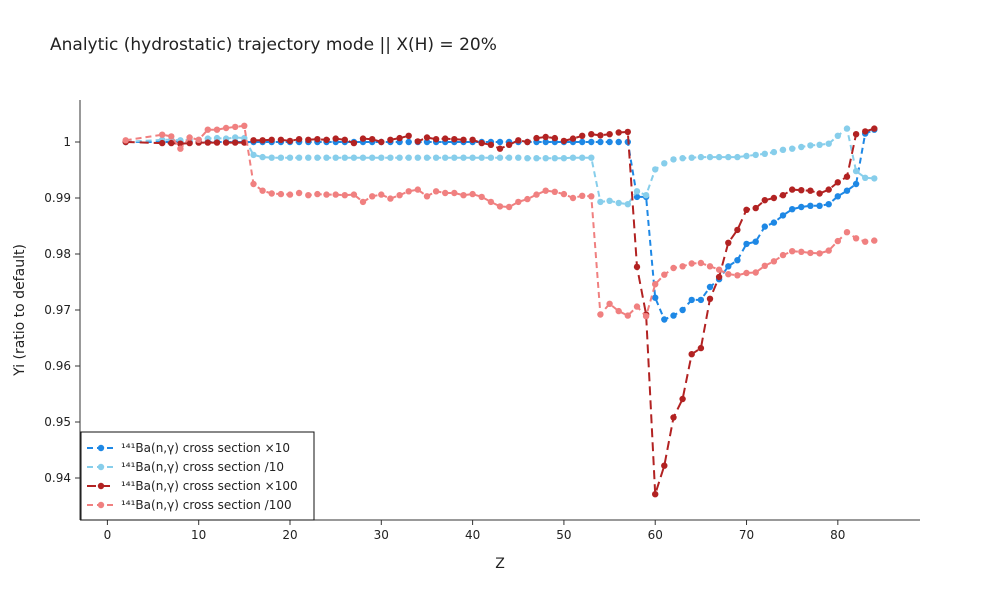  Describe the element at coordinates (20, 310) in the screenshot. I see `y-axis-label: Yi (ratio to default)` at that location.